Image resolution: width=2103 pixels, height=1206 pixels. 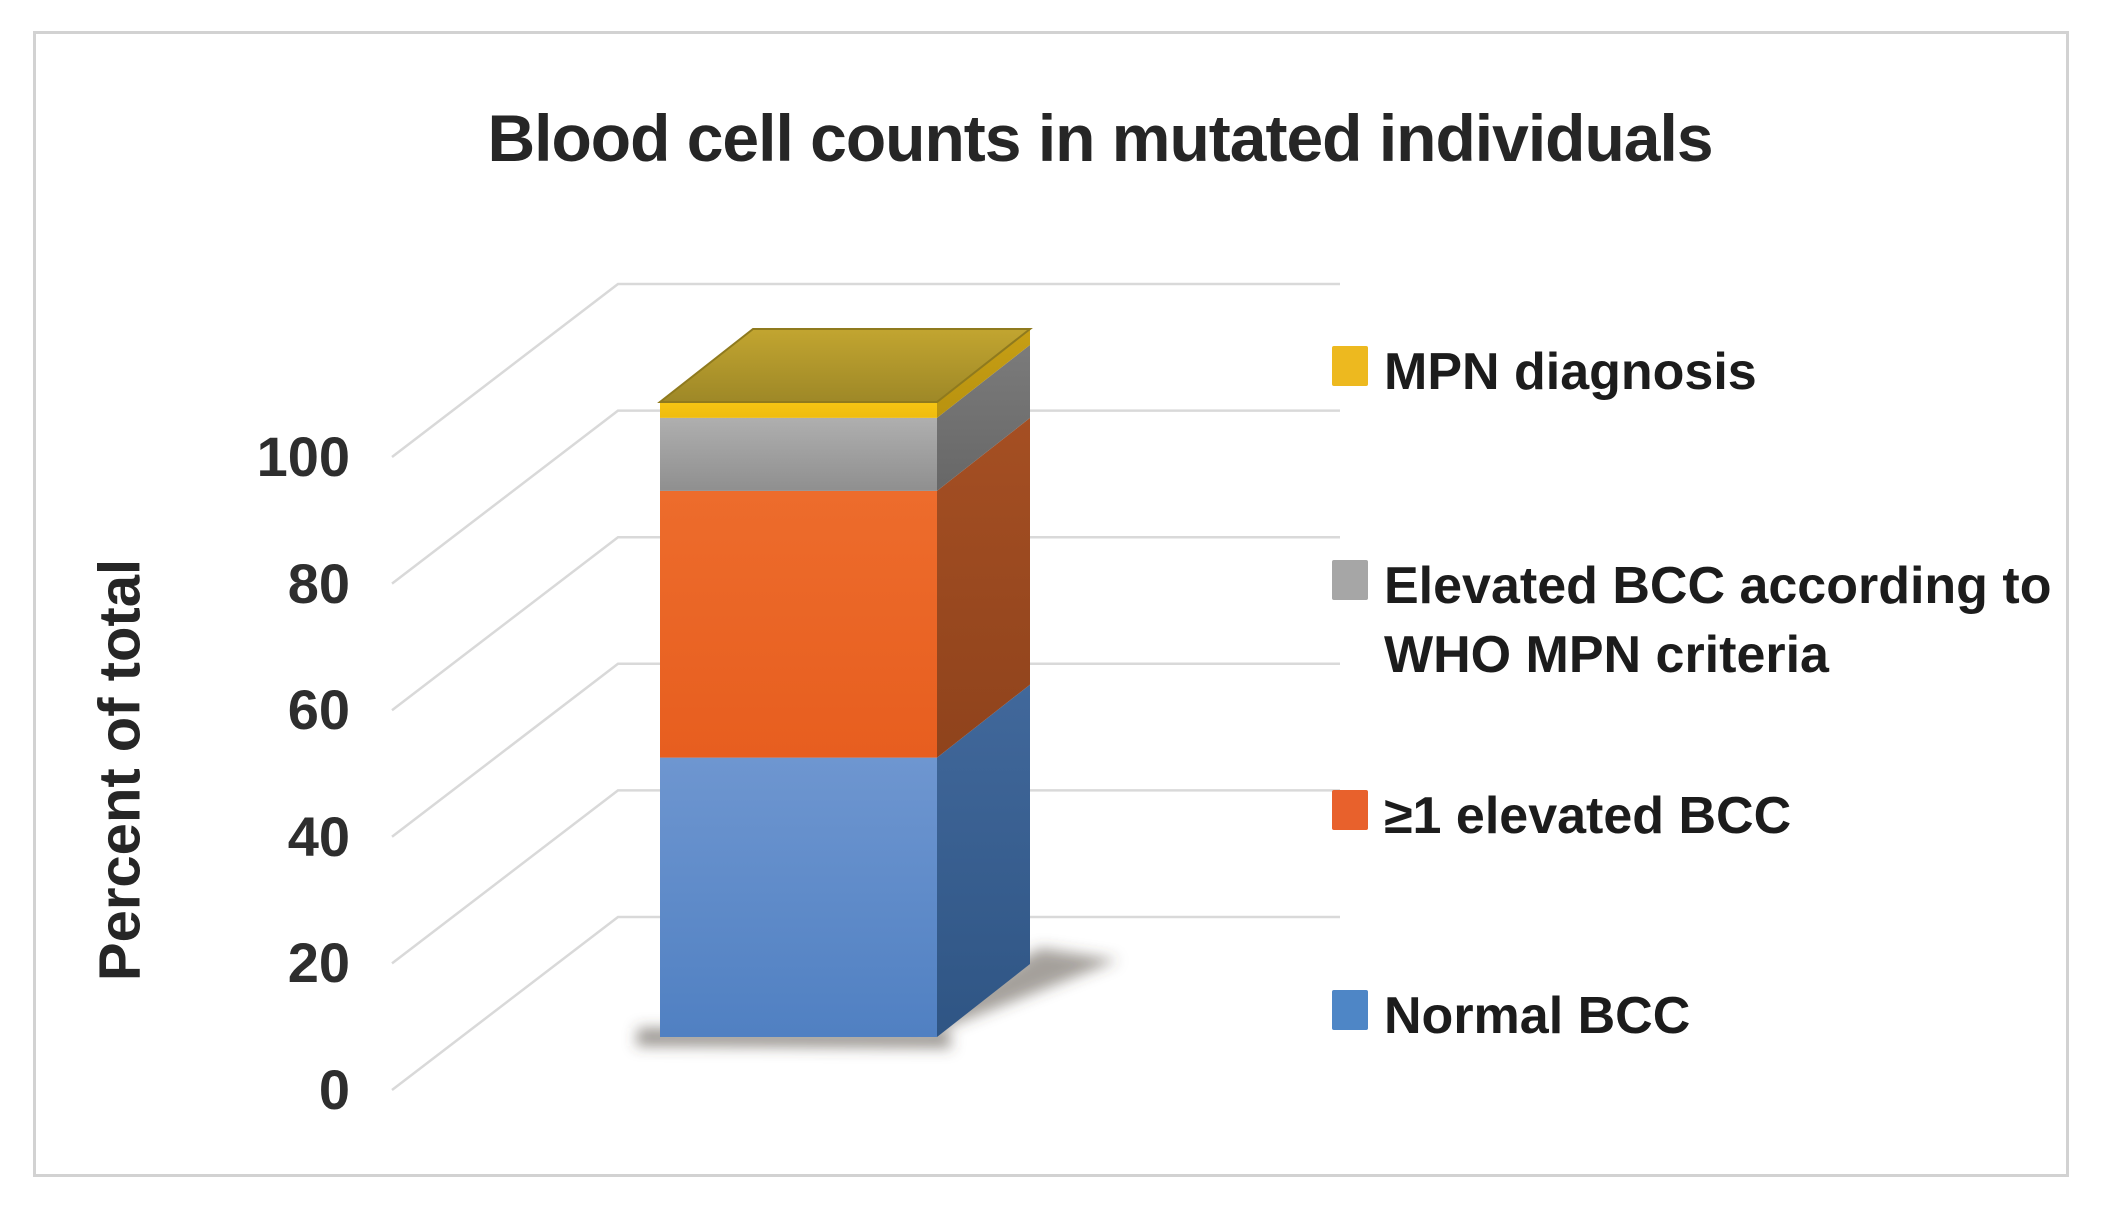 I want to click on legend-label: MPN diagnosis, so click(x=1570, y=372).